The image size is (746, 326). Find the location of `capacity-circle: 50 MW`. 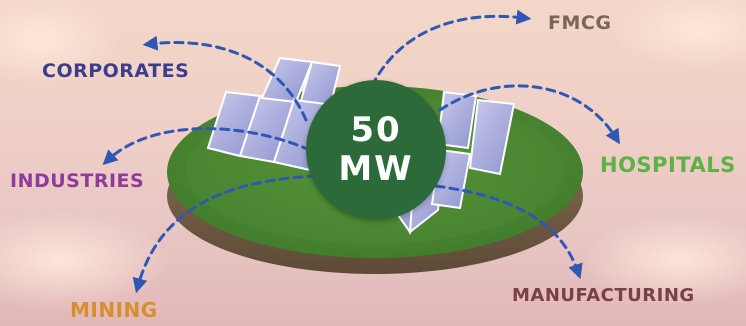

capacity-circle: 50 MW is located at coordinates (376, 150).